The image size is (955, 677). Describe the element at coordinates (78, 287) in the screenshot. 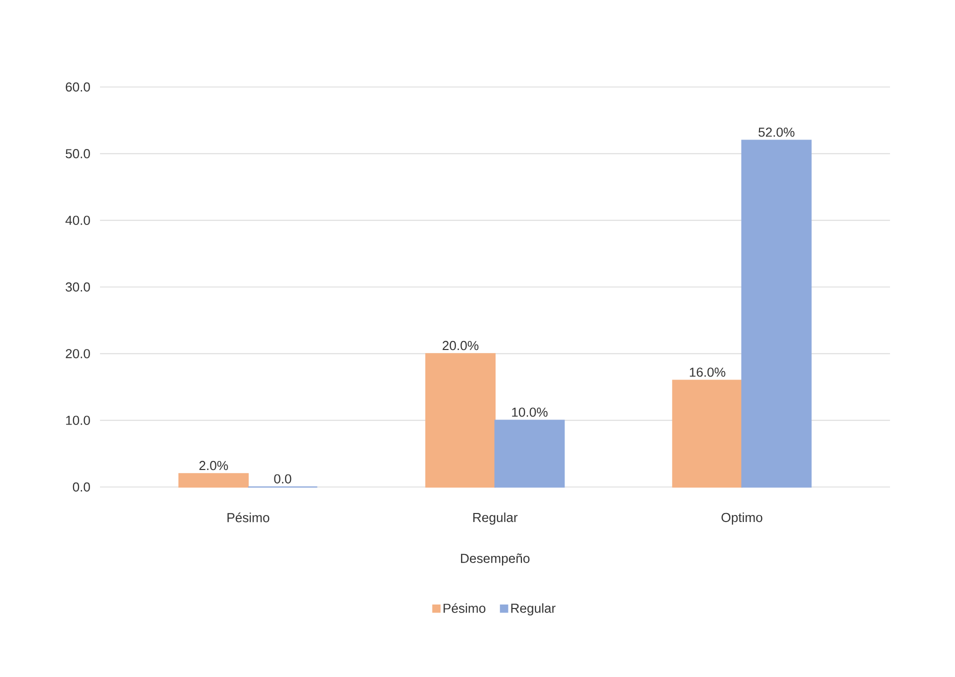

I see `y-tick-label: 30.0` at that location.